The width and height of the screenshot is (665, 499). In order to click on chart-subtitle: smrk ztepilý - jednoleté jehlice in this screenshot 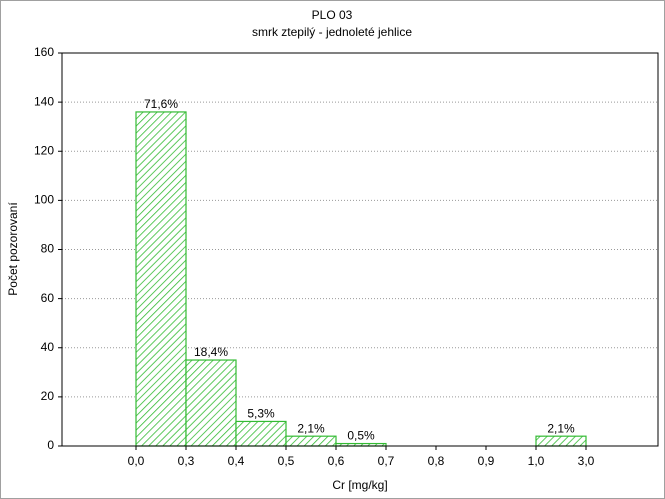, I will do `click(332, 32)`.